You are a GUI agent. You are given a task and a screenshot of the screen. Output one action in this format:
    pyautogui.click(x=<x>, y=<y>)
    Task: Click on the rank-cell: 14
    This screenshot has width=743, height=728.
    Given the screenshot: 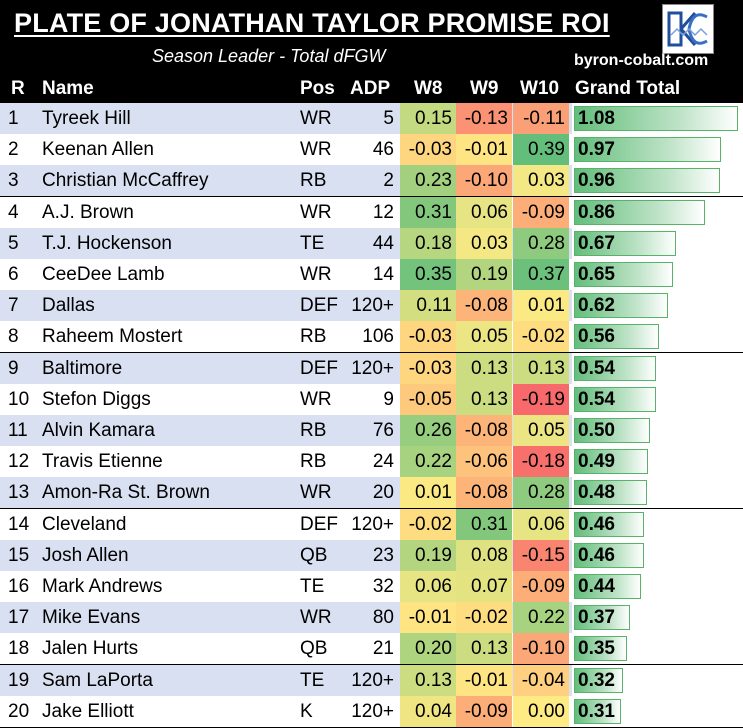 What is the action you would take?
    pyautogui.click(x=19, y=524)
    